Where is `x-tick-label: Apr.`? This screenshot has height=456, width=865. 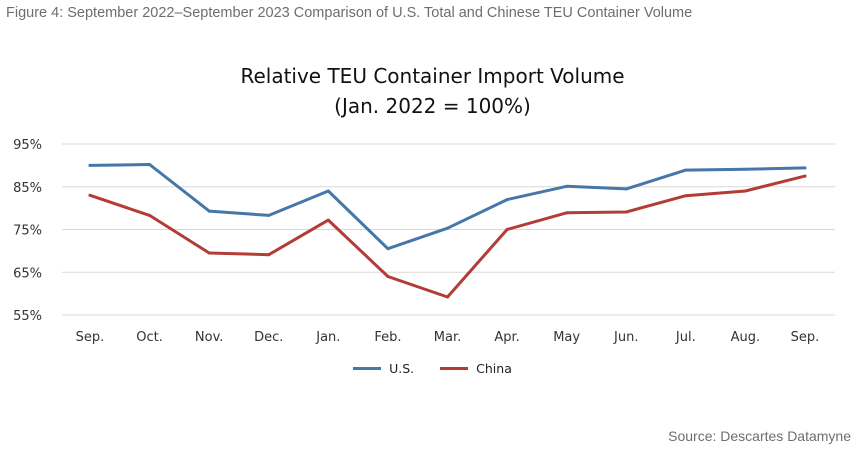 x-tick-label: Apr. is located at coordinates (506, 337).